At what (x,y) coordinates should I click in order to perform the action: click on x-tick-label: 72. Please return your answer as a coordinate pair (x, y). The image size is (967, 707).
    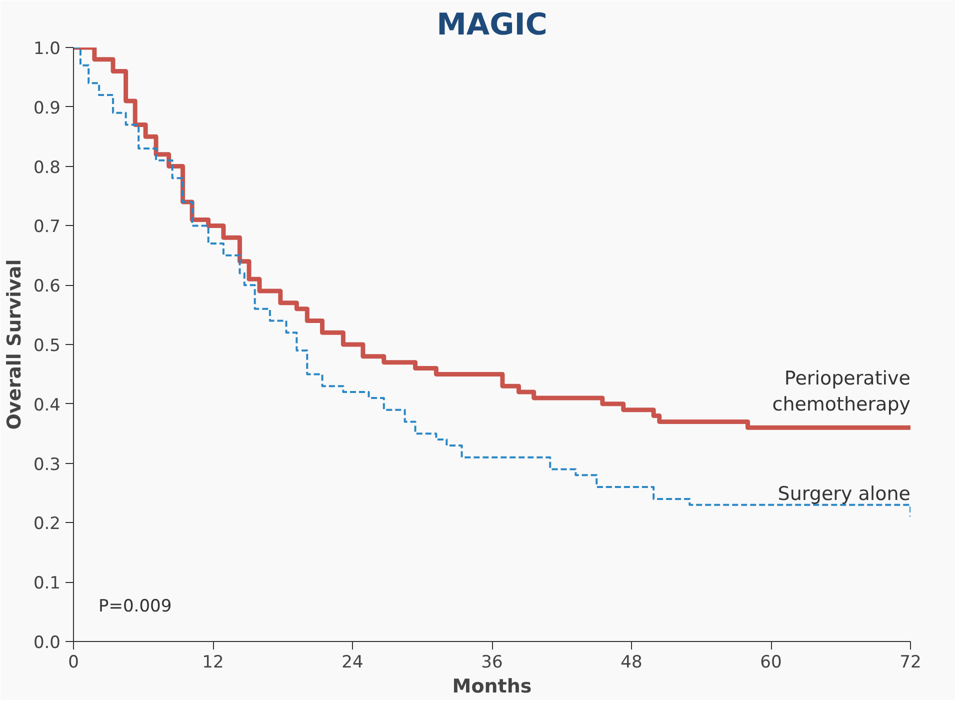
    Looking at the image, I should click on (911, 662).